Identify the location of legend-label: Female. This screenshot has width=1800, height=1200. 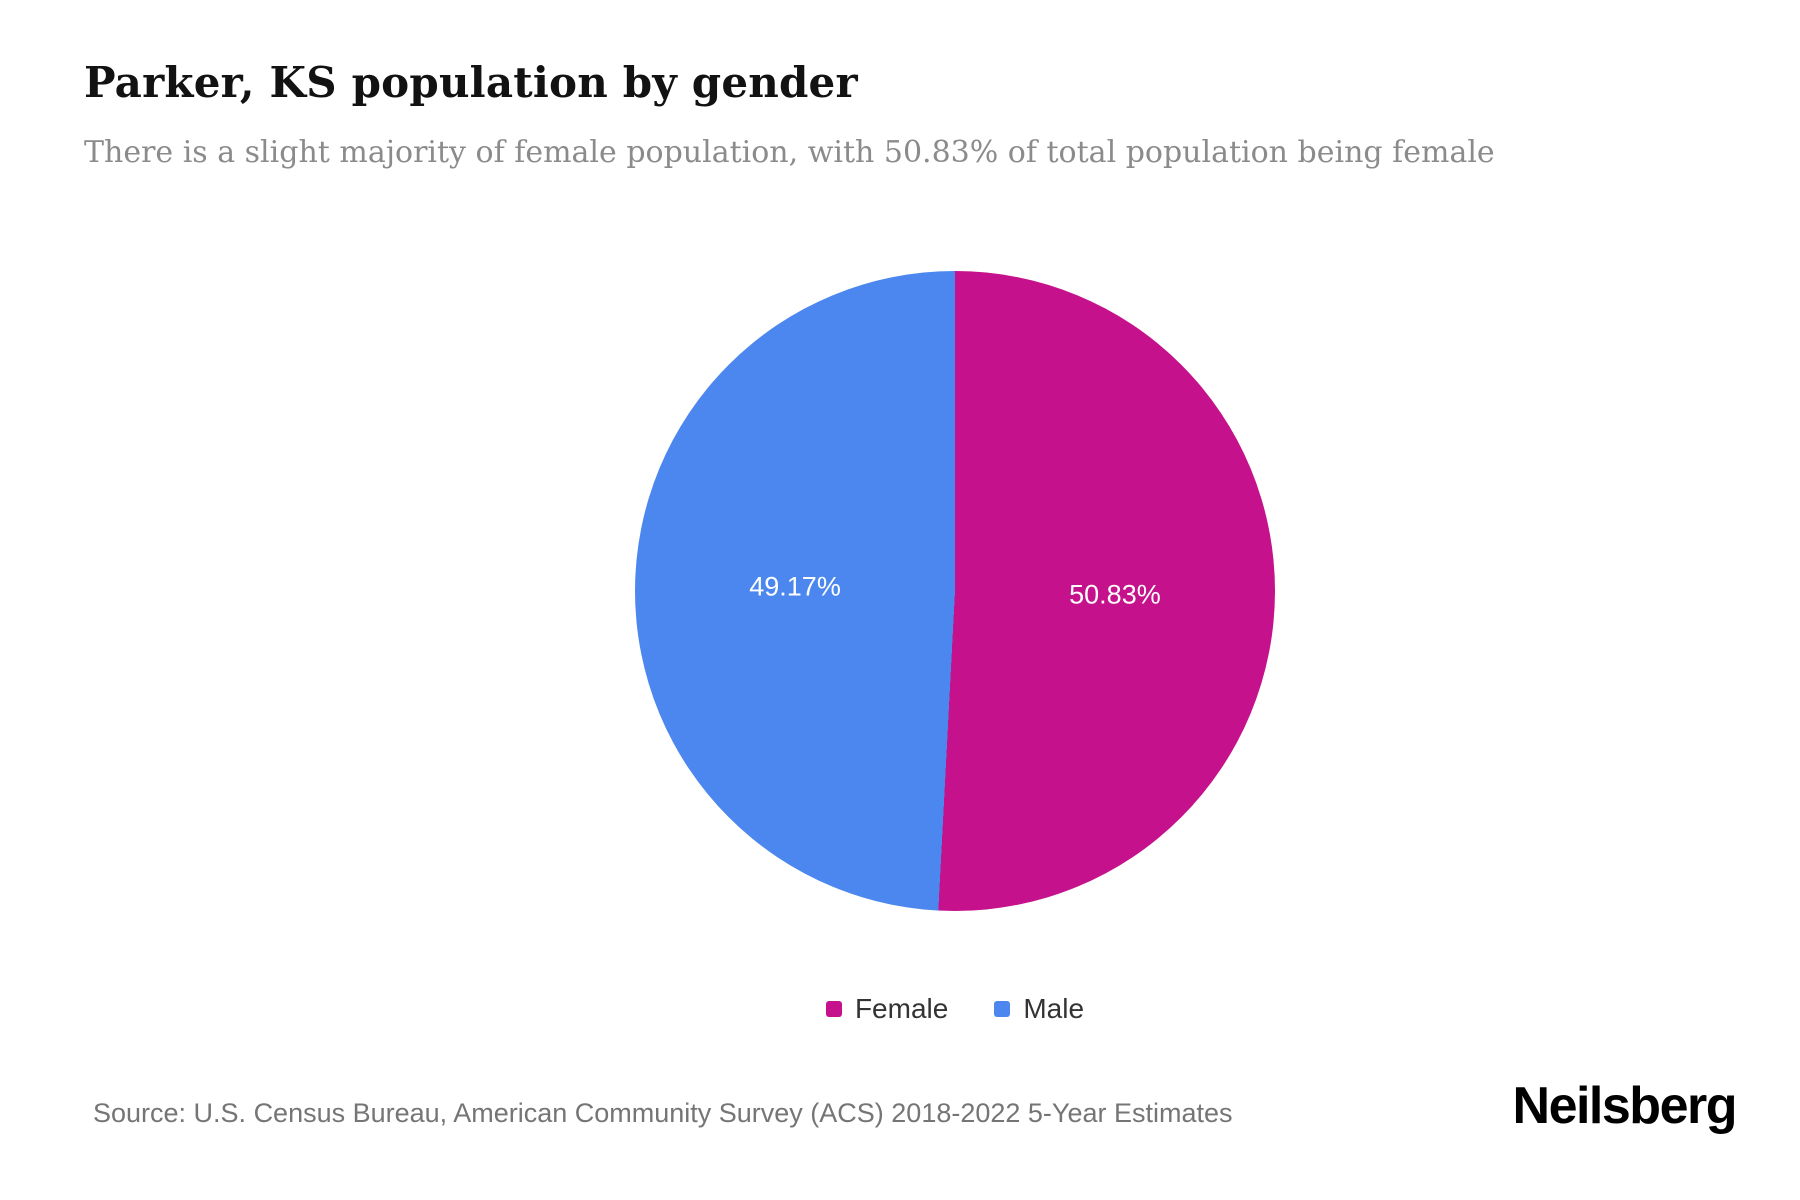
(901, 1008).